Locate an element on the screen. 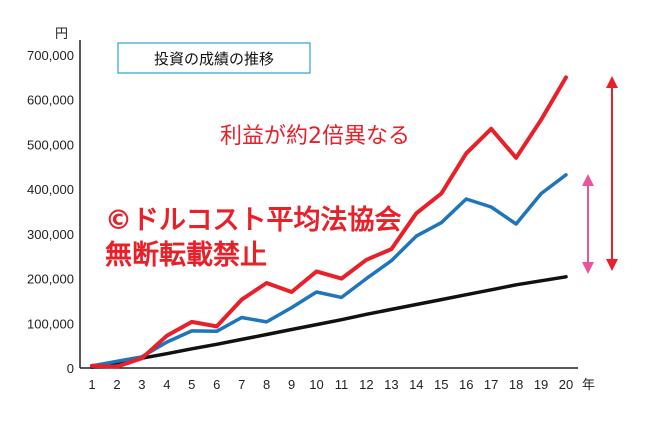  x-tick-label: 4 is located at coordinates (166, 384).